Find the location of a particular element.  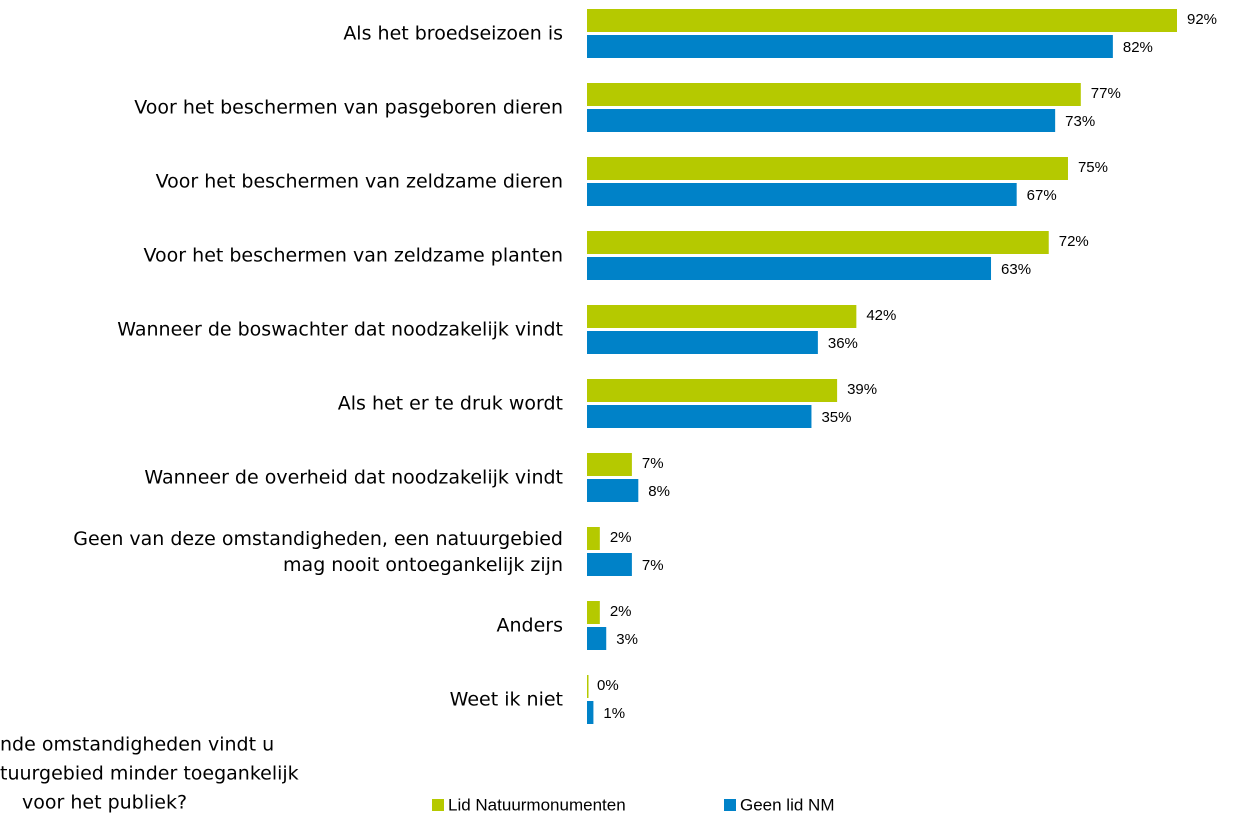

value-label: 1% is located at coordinates (614, 713).